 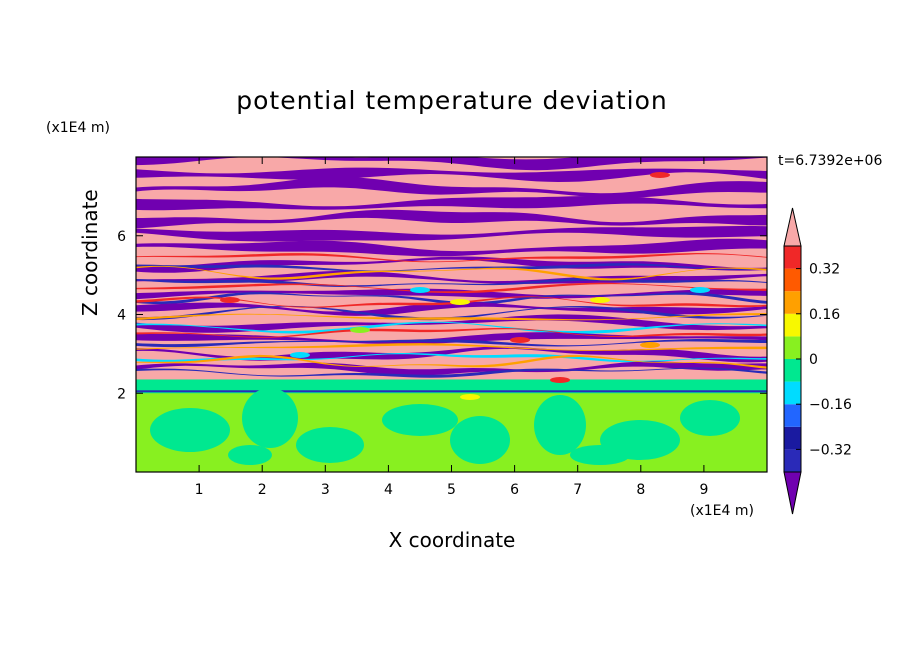 I want to click on colorbar: 0.32 0.16 0 −0.16 −0.32, so click(x=817, y=361).